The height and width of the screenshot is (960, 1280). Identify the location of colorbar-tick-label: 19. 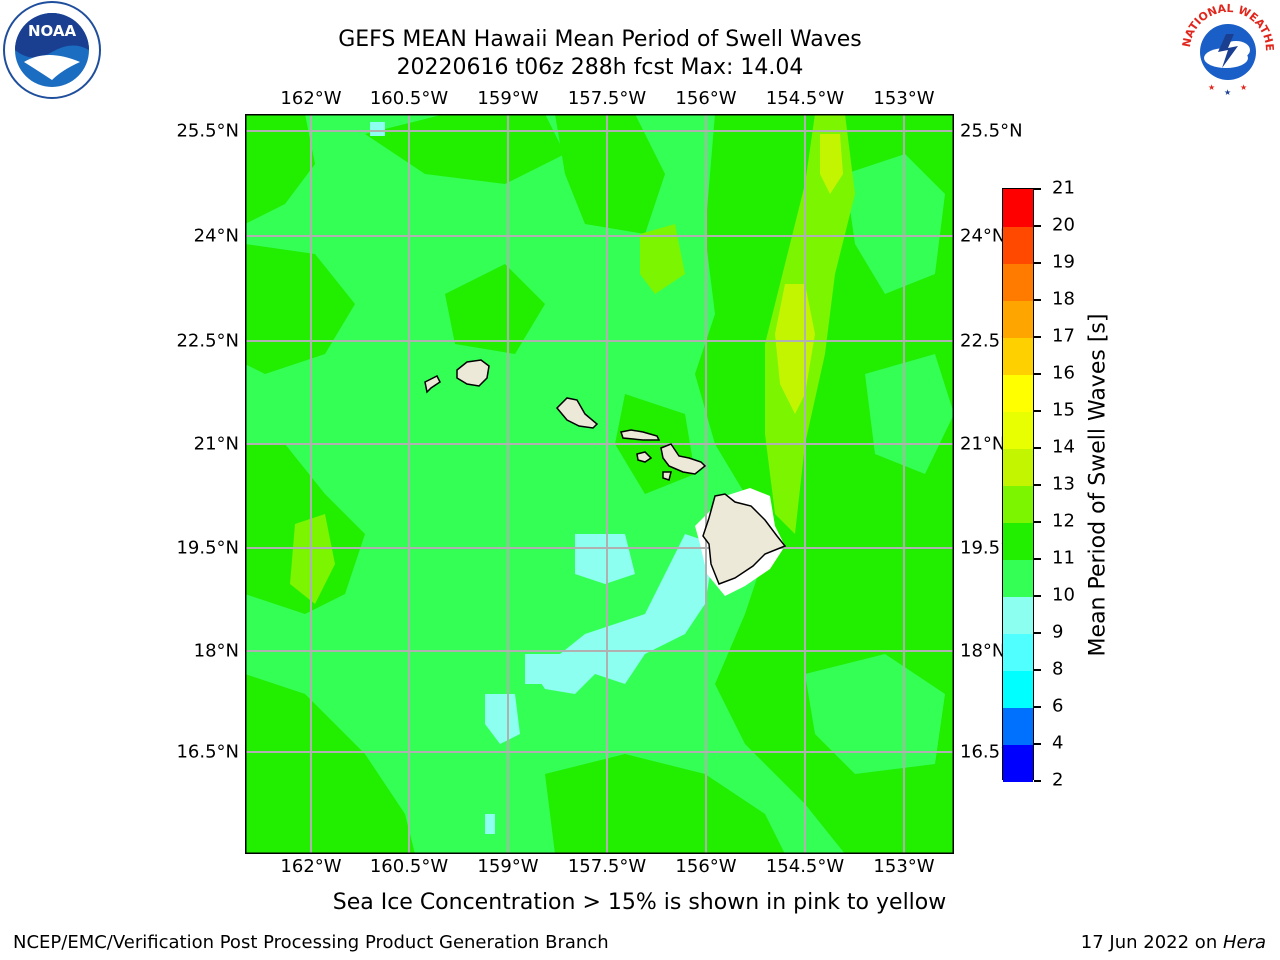
(1063, 262).